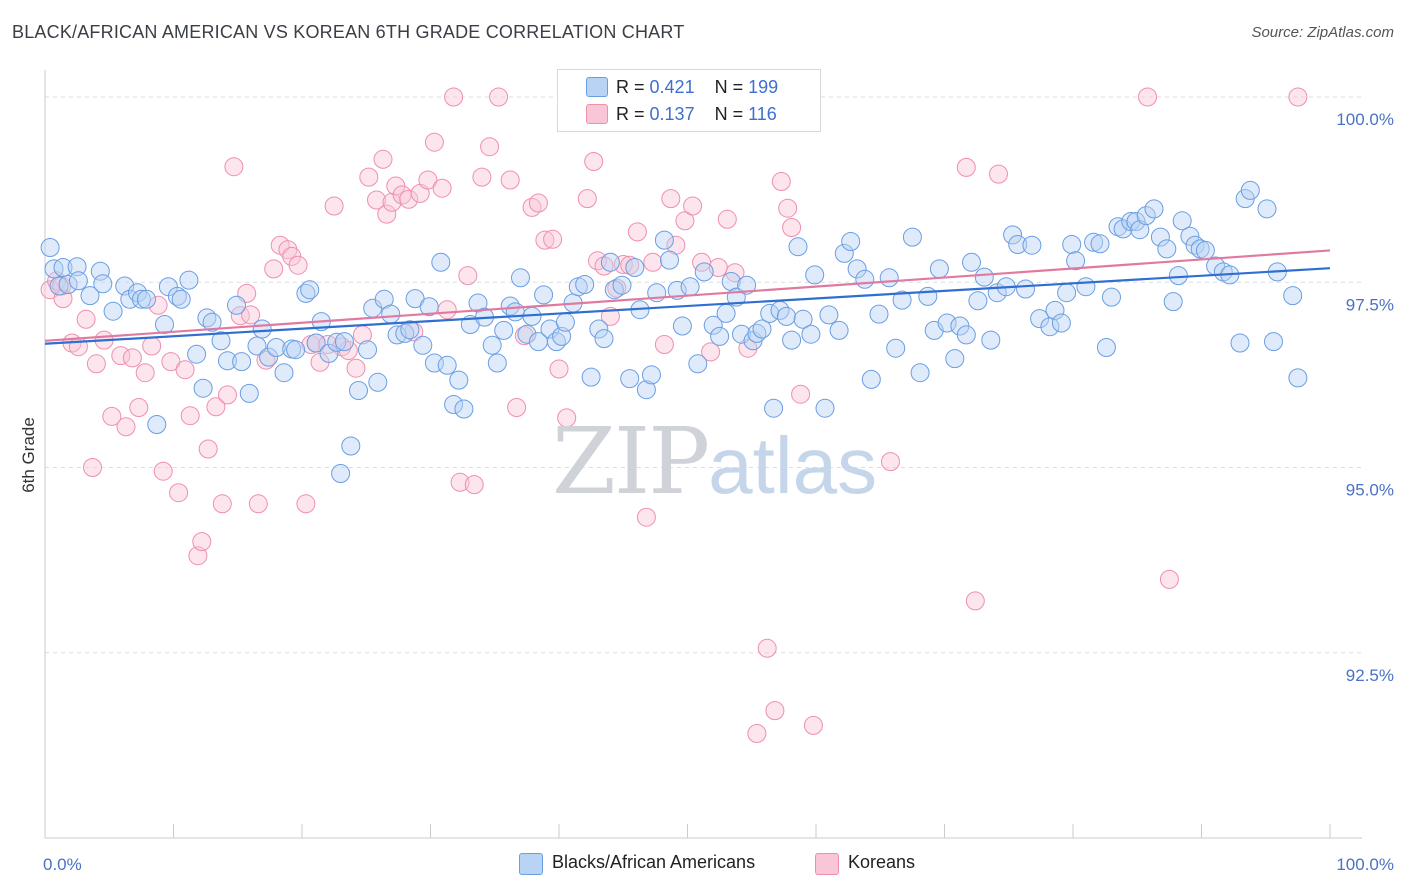 Image resolution: width=1406 pixels, height=892 pixels. Describe the element at coordinates (689, 100) in the screenshot. I see `stats-legend: R = 0.421 N = 199 R = 0.137 N = 116` at that location.